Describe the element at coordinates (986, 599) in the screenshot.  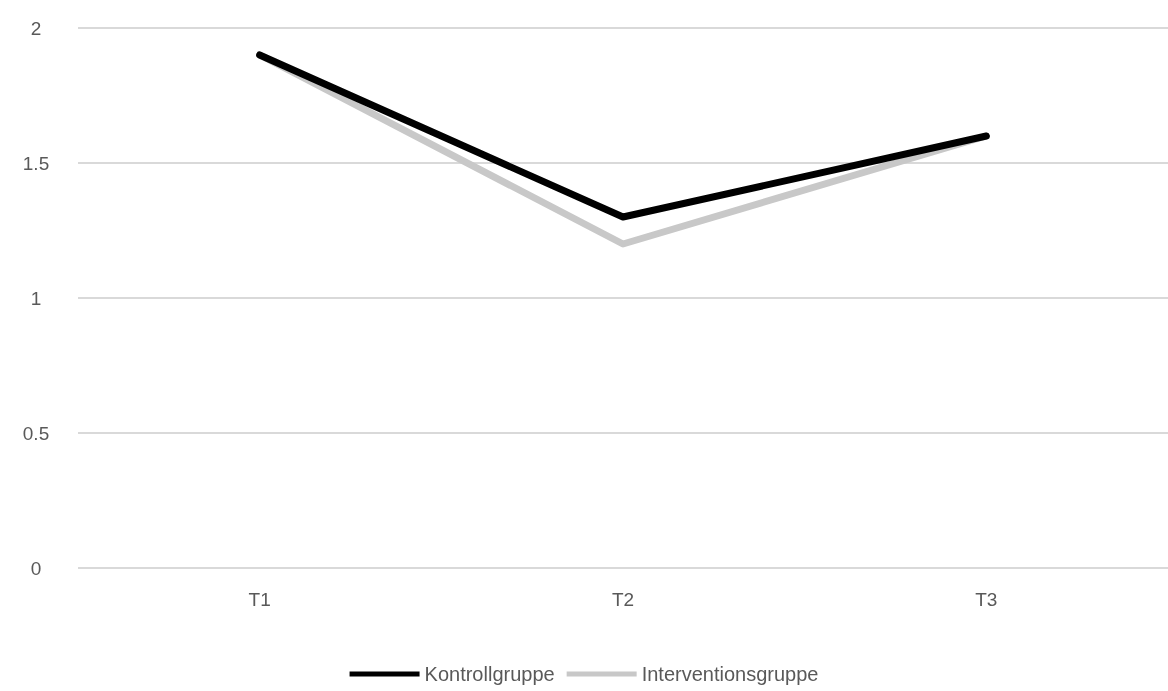
I see `x-tick-label: T3` at that location.